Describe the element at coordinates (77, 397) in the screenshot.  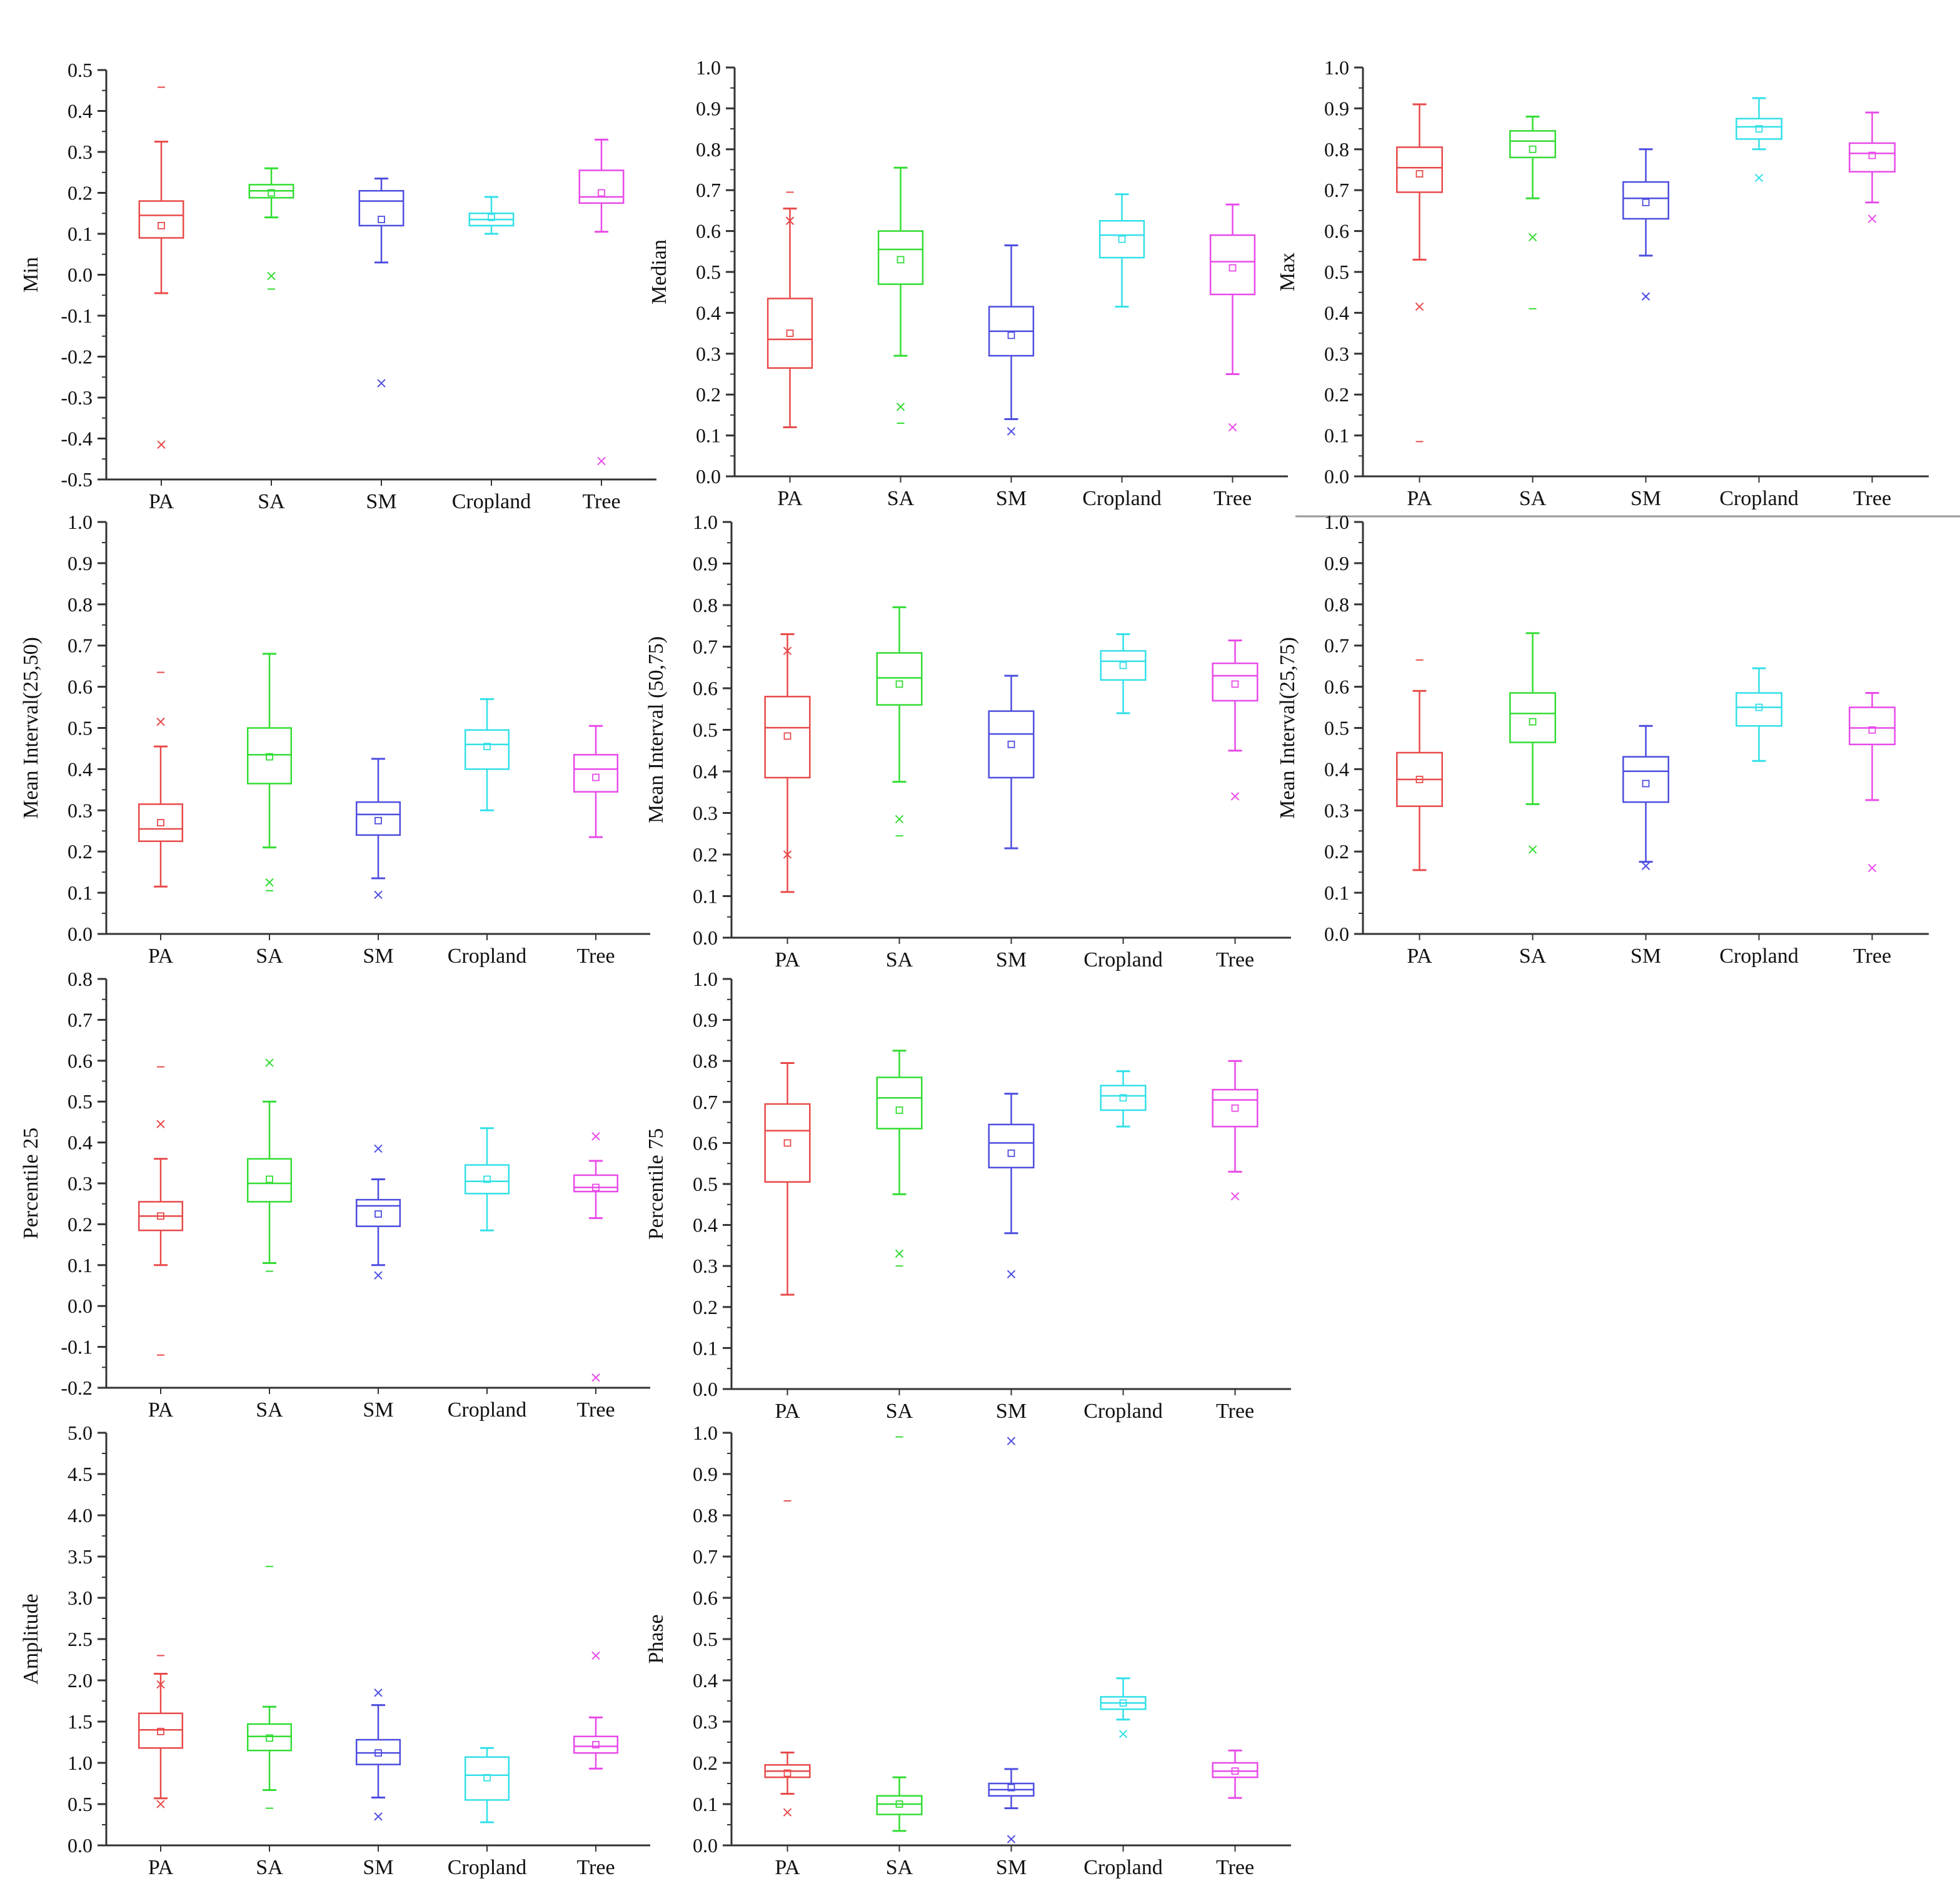
I see `y-tick-label: -0.3` at that location.